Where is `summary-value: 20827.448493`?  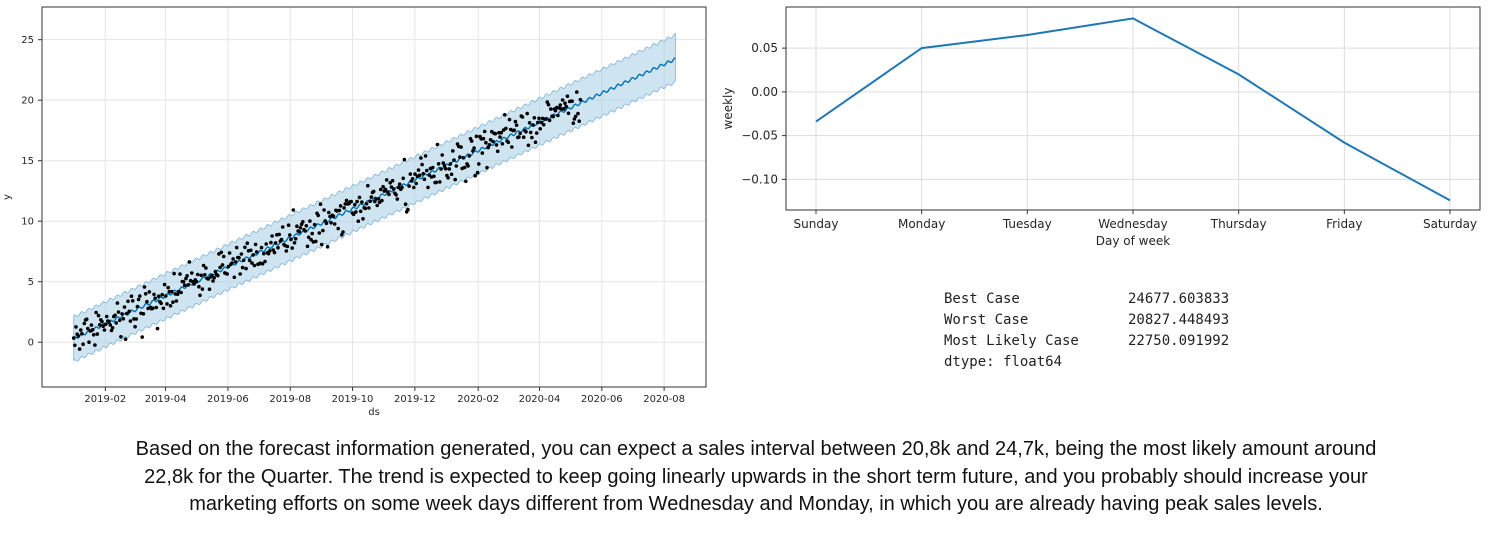
summary-value: 20827.448493 is located at coordinates (1179, 320).